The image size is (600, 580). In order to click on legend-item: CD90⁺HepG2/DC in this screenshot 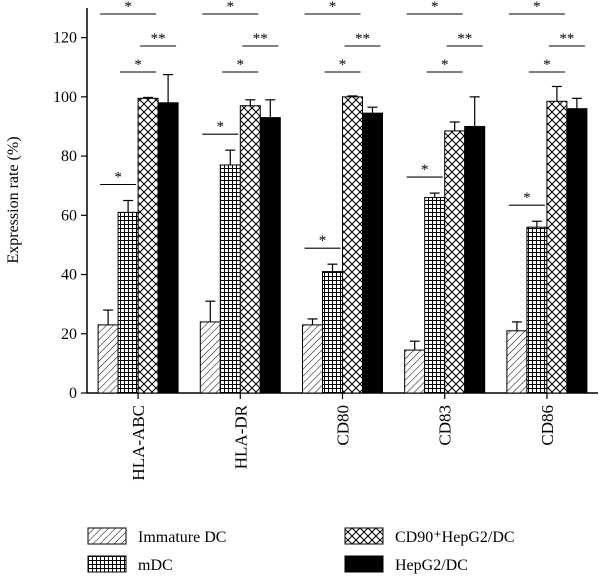, I will do `click(429, 536)`.